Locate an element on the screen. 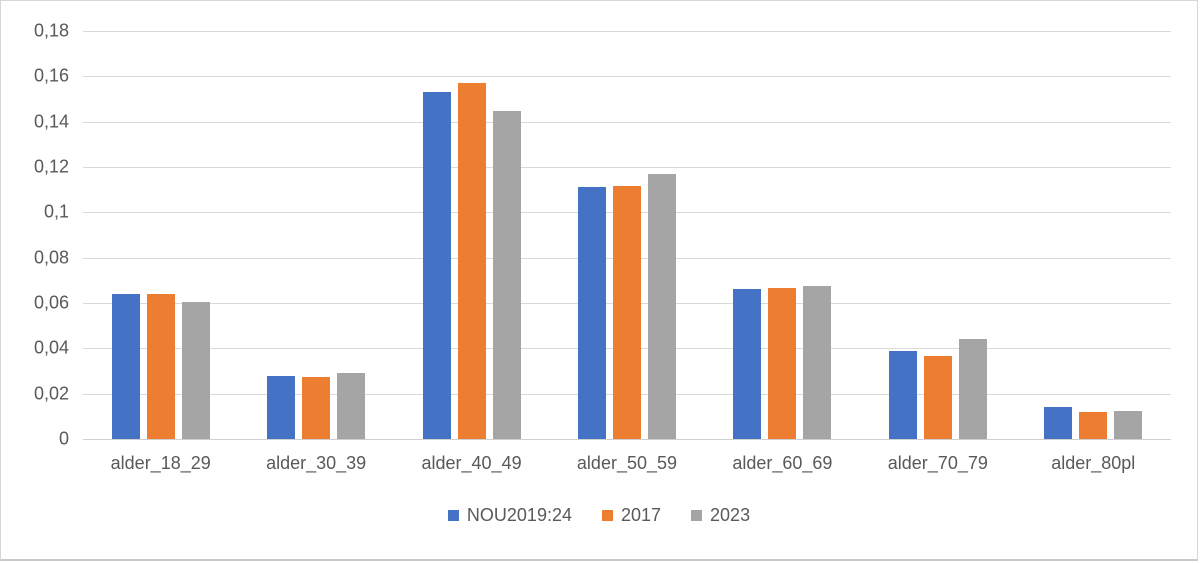  bar-NOU2019:24-alder_50_59 is located at coordinates (591, 313).